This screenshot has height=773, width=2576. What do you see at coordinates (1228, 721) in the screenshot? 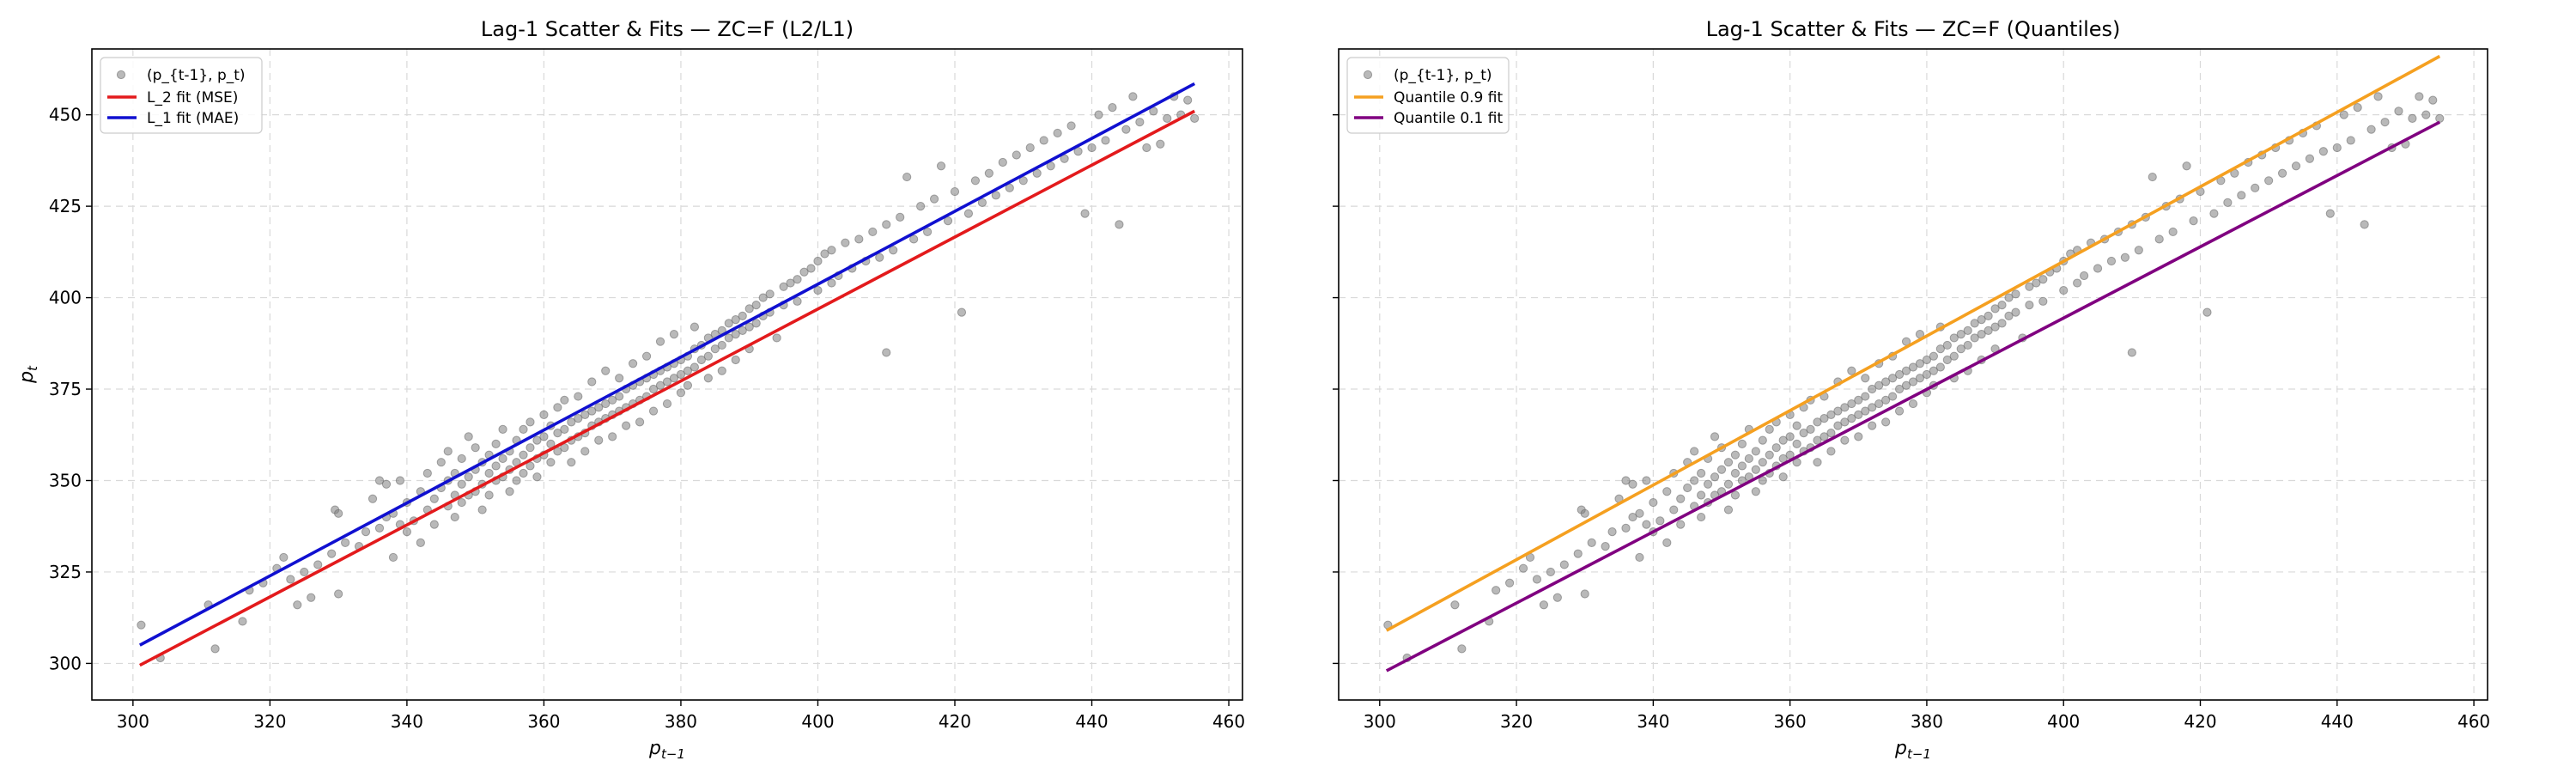
I see `left-x-tick-label: 460` at bounding box center [1228, 721].